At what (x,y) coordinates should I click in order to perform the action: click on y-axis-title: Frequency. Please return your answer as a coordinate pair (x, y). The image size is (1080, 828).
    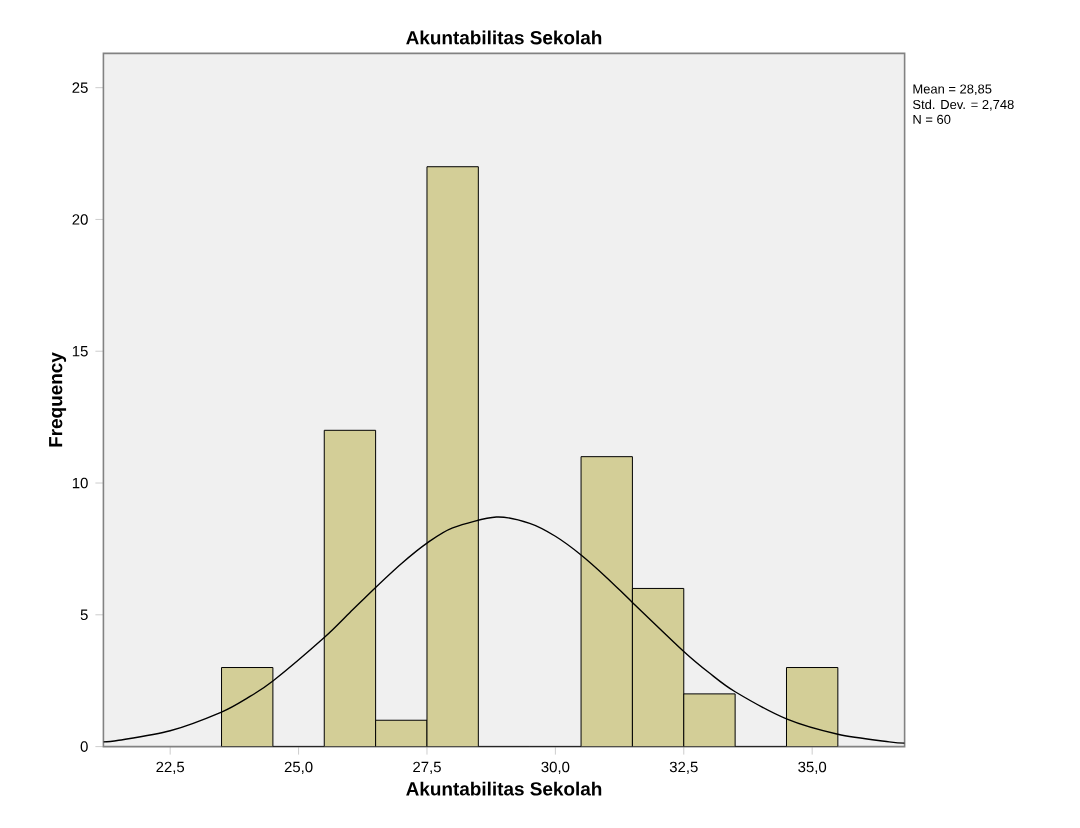
    Looking at the image, I should click on (58, 399).